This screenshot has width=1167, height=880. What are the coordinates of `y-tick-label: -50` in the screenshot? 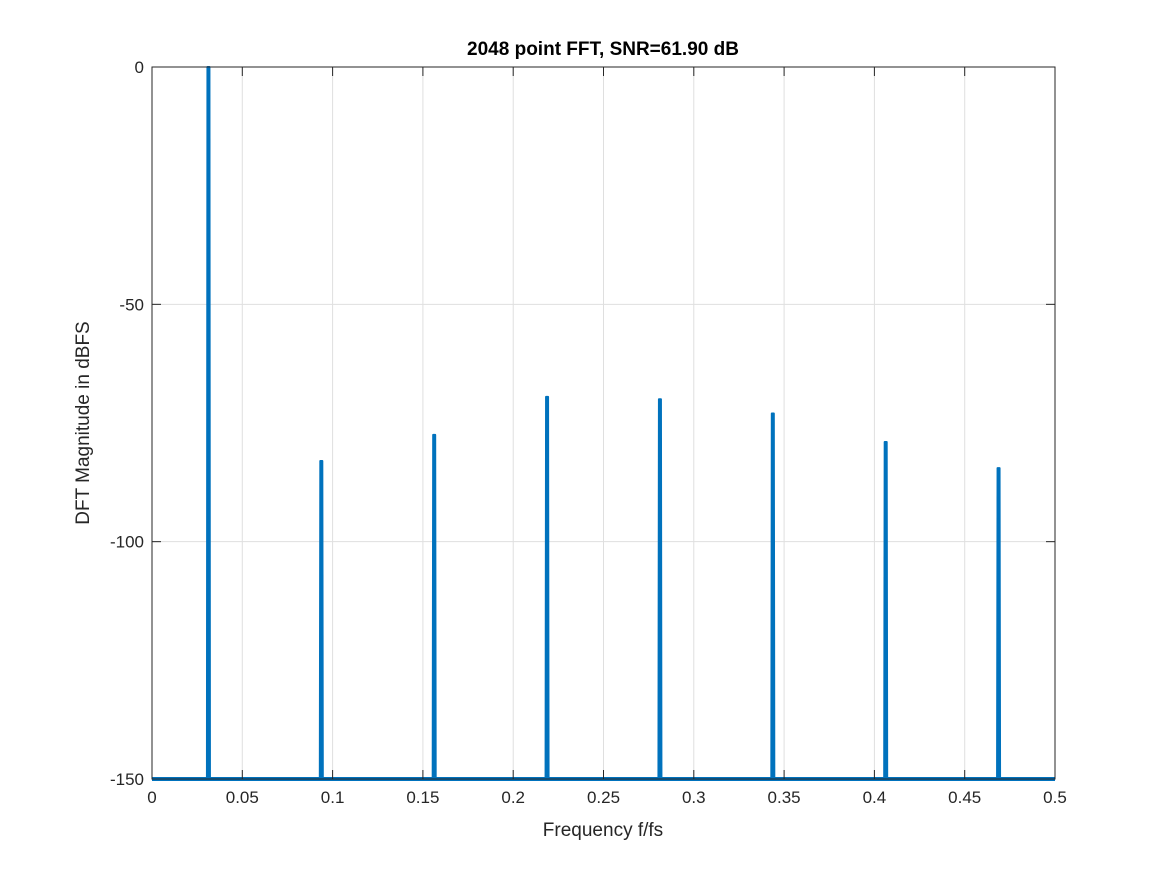 It's located at (131, 304).